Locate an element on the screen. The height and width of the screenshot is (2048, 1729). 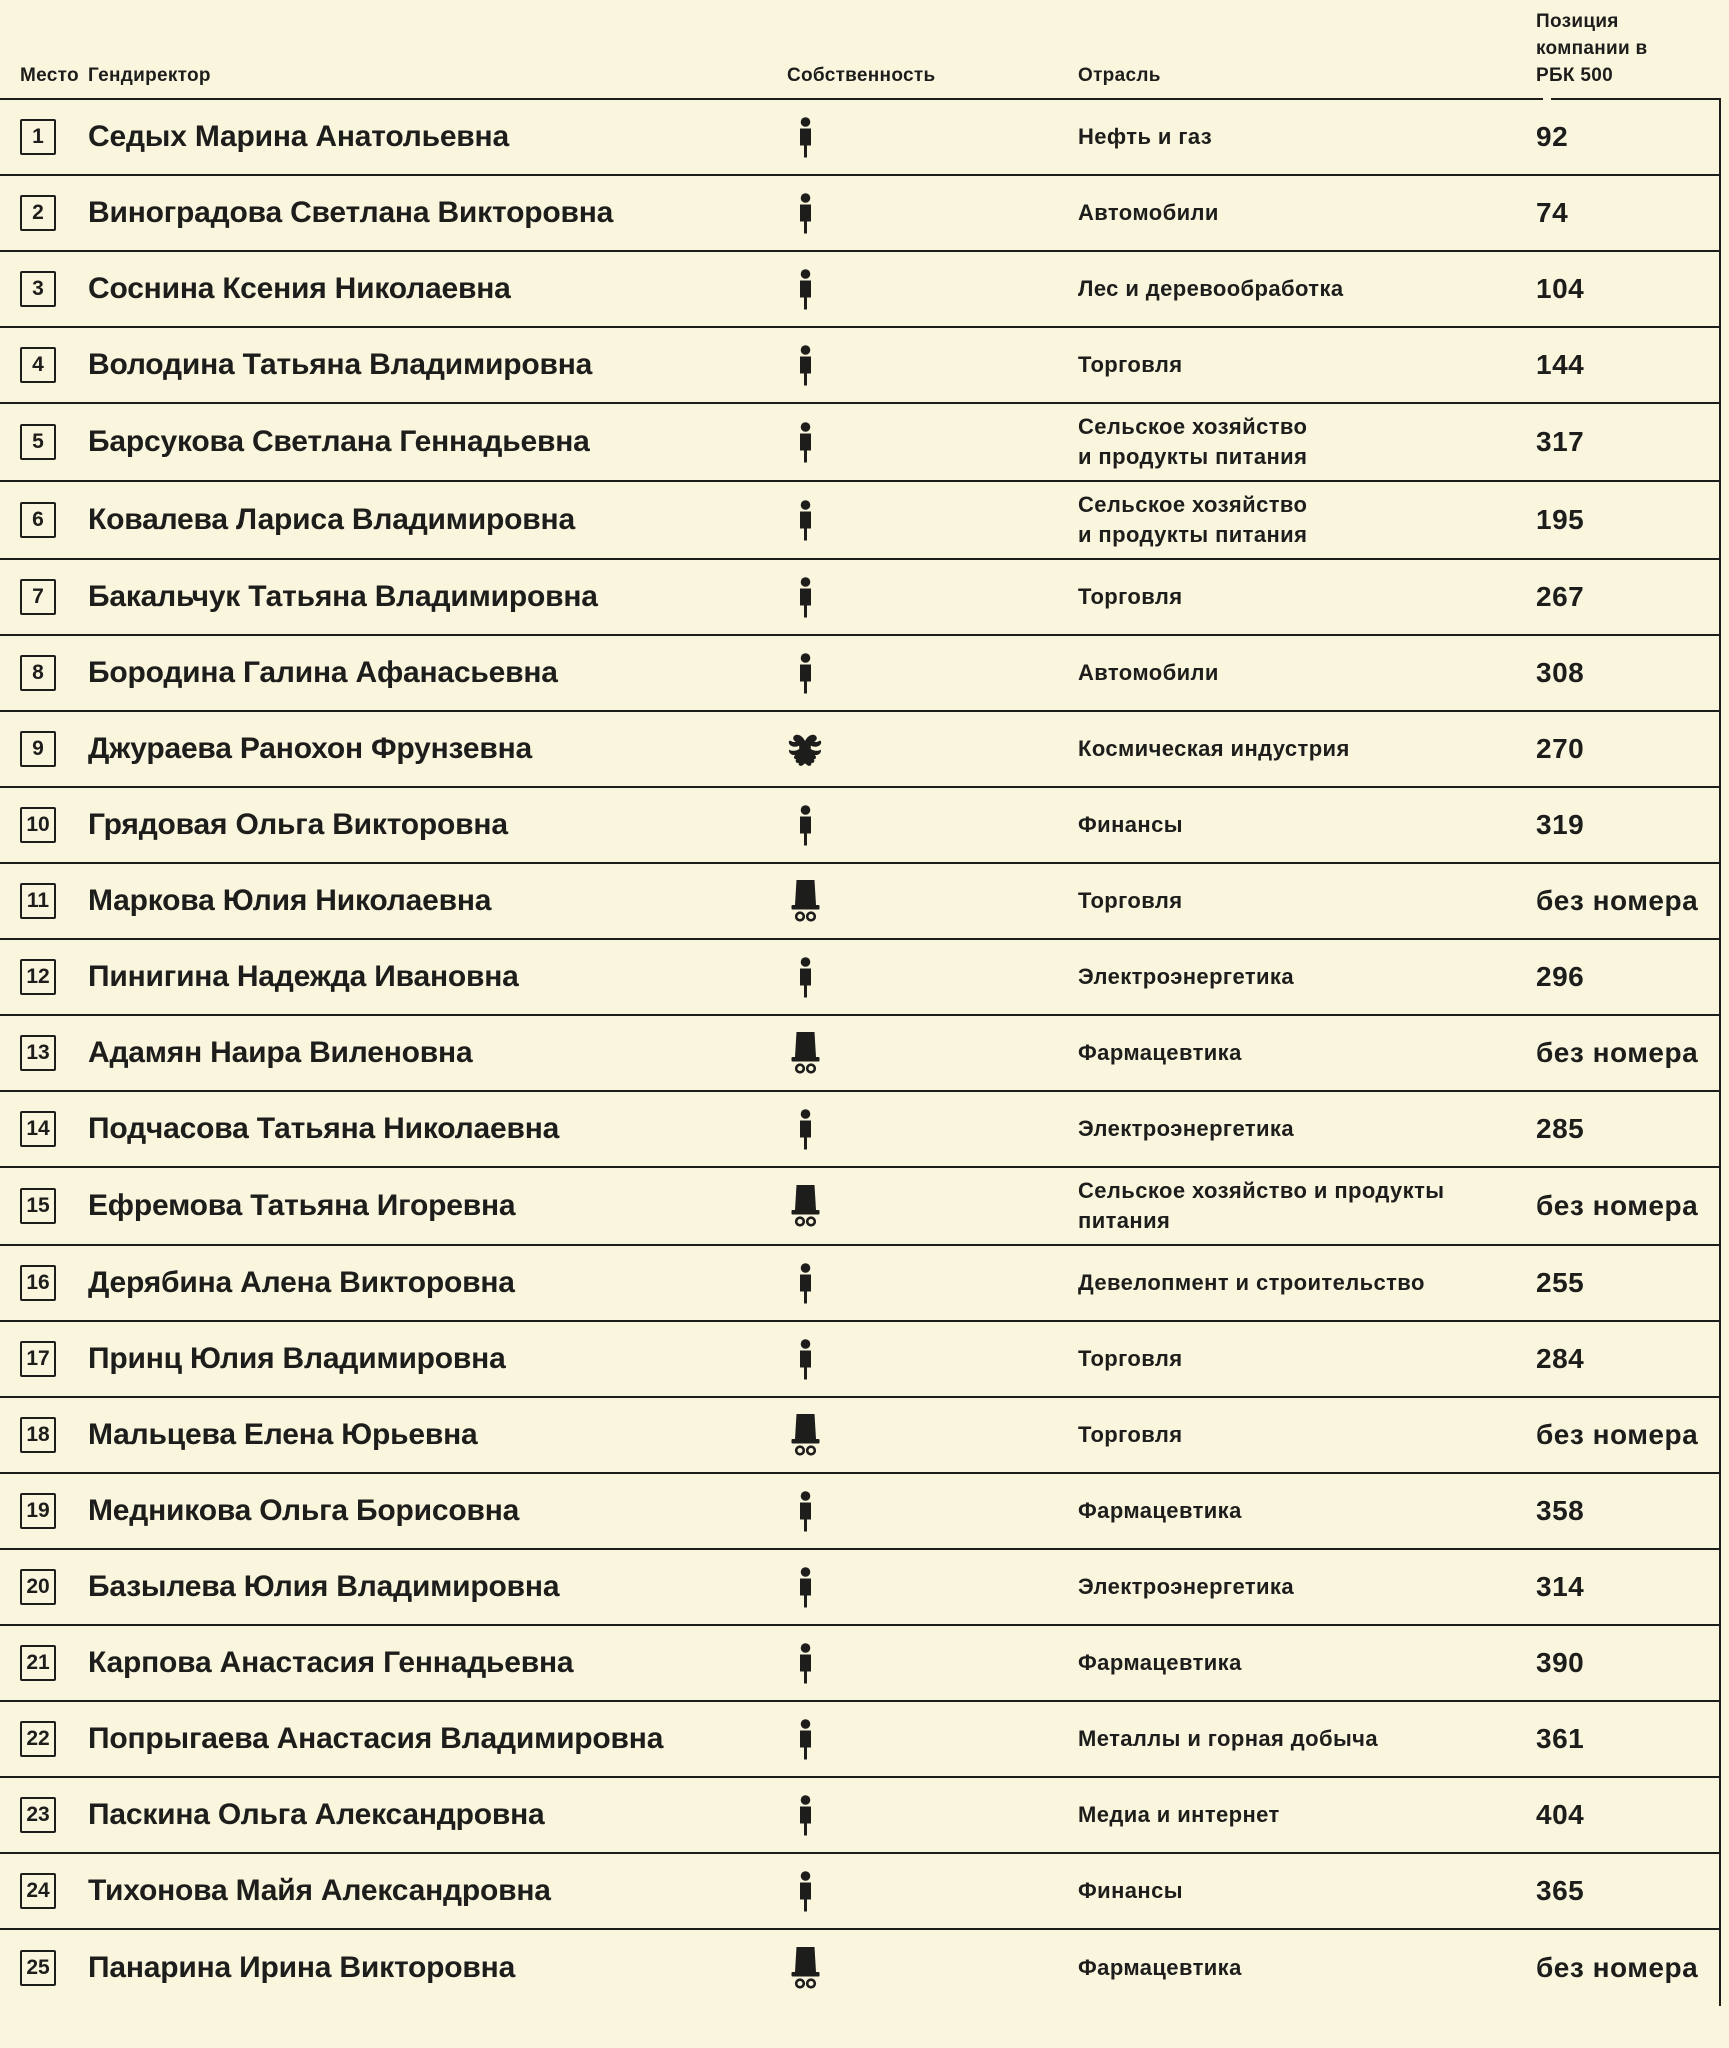
rank-cell: 10 is located at coordinates (44, 825).